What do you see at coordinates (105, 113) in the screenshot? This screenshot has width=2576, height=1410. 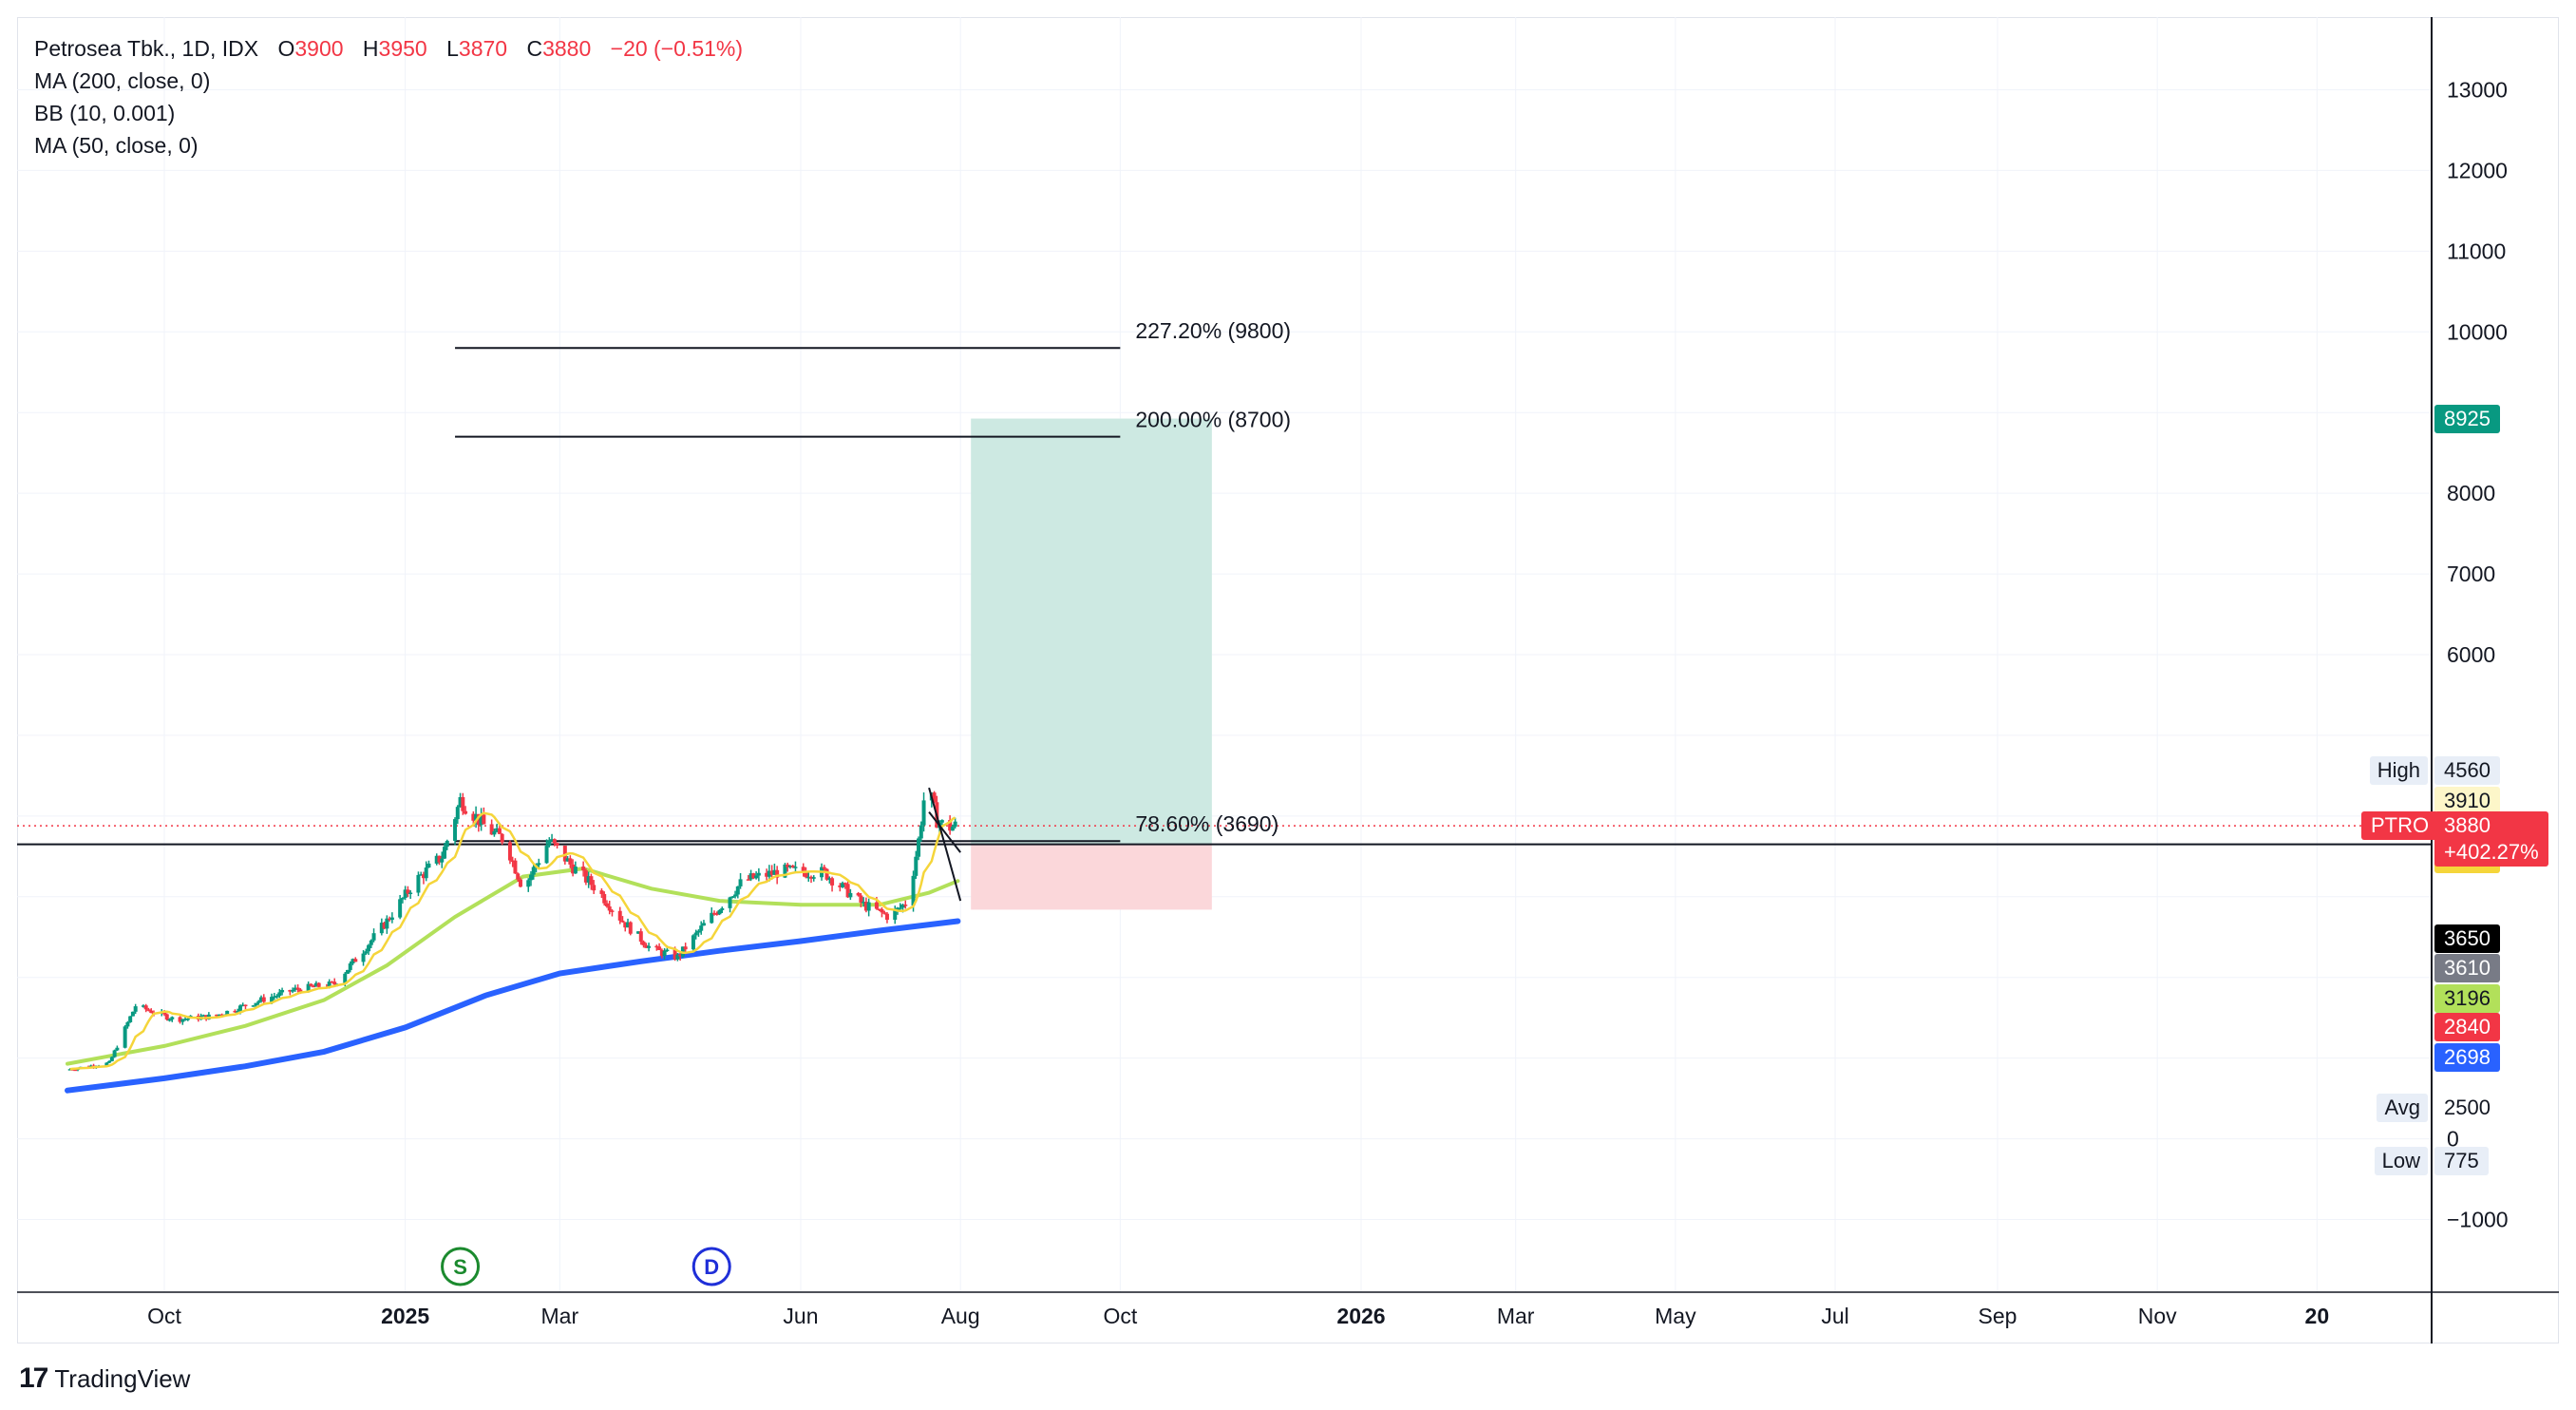 I see `indicator-bb: BB (10, 0.001)` at bounding box center [105, 113].